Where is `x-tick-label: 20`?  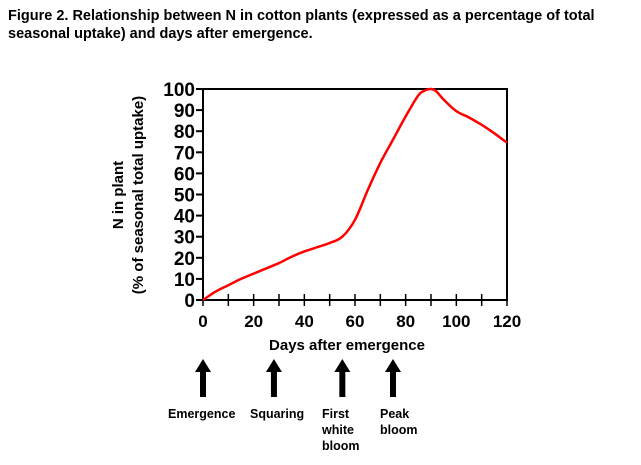 x-tick-label: 20 is located at coordinates (253, 321).